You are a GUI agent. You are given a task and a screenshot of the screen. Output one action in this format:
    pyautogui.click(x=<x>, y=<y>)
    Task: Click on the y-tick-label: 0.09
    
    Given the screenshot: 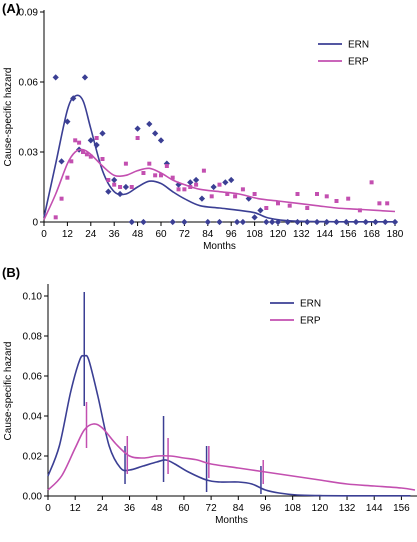 What is the action you would take?
    pyautogui.click(x=29, y=13)
    